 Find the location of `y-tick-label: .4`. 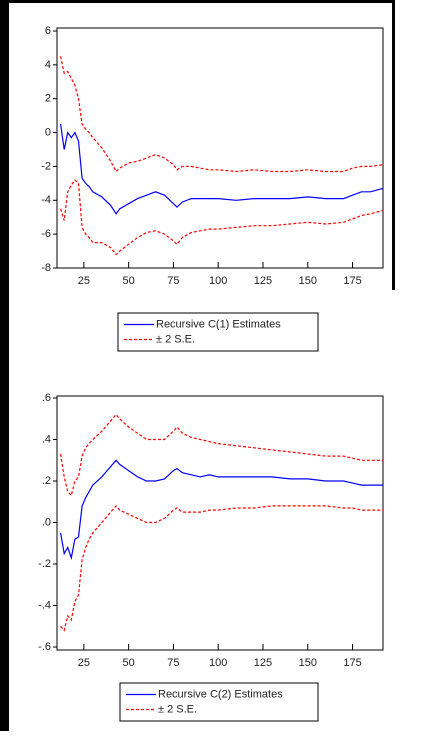

y-tick-label: .4 is located at coordinates (46, 439).